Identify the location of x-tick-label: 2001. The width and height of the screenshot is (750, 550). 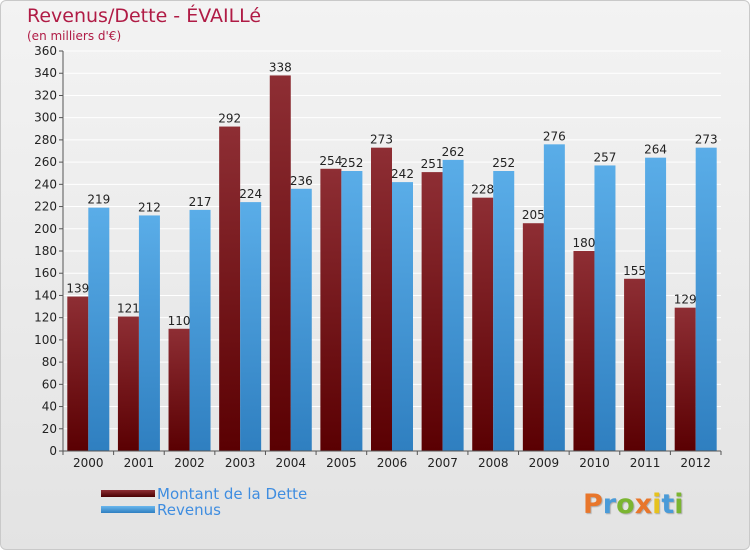
(139, 463).